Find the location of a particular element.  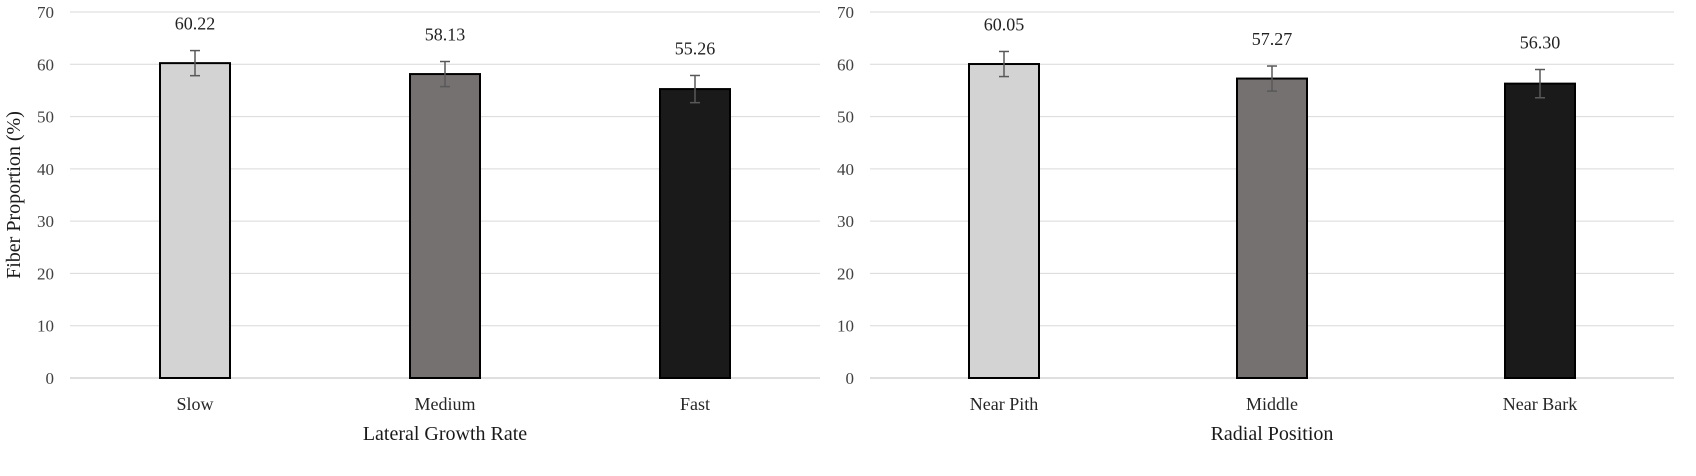

x-tick-label: Near Pith is located at coordinates (1004, 404).